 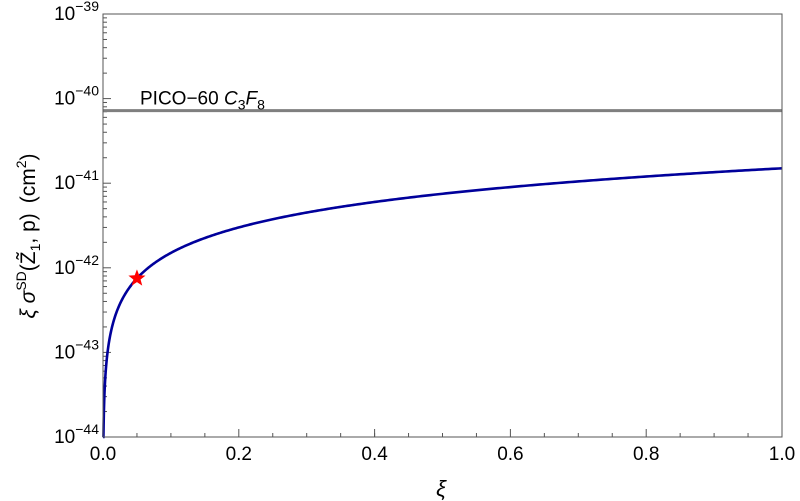 I want to click on pico60-limit-label: PICO−60 C3F8, so click(x=202, y=101).